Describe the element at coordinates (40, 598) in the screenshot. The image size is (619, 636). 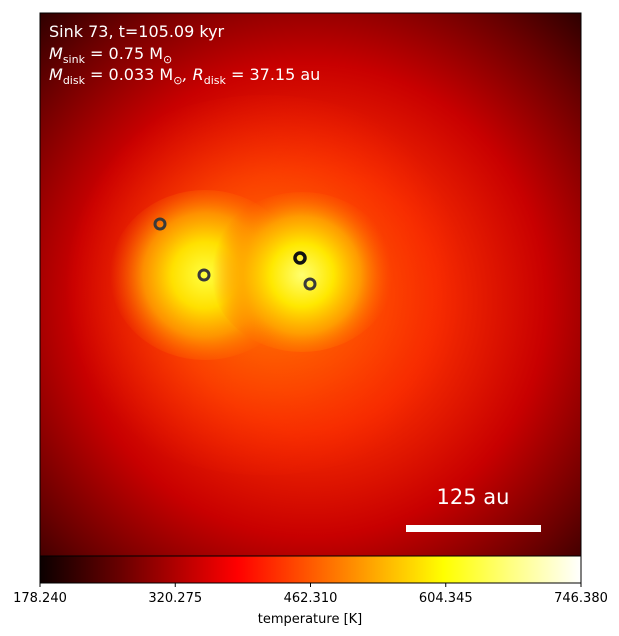
I see `colorbar-tick-label: 178.240` at that location.